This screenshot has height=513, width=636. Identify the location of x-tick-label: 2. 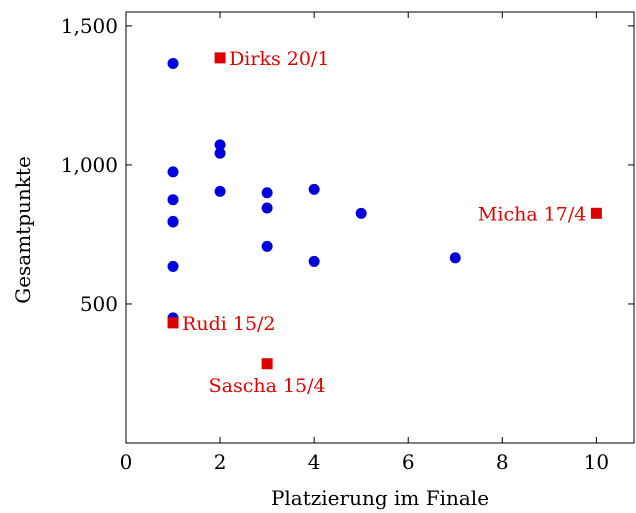
(220, 462).